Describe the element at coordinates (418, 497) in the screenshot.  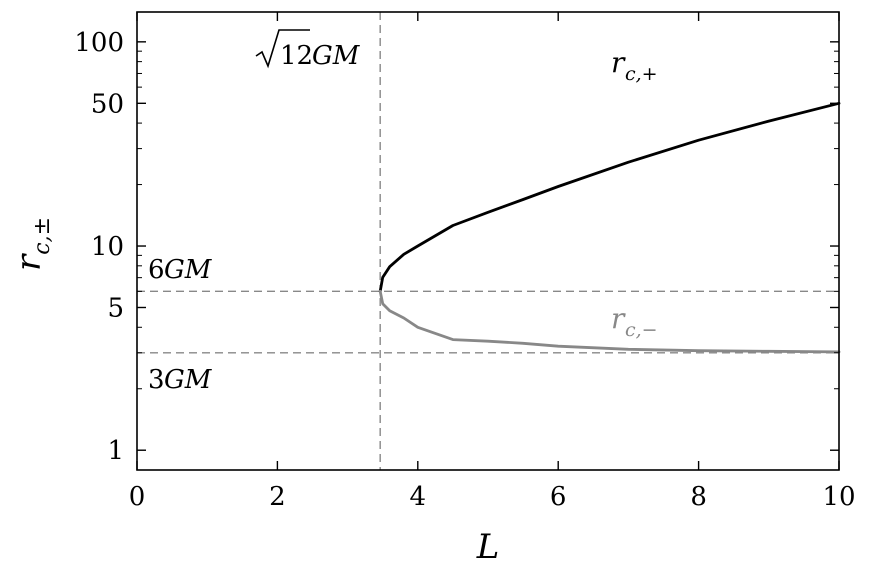
I see `x-tick-label: 4` at that location.